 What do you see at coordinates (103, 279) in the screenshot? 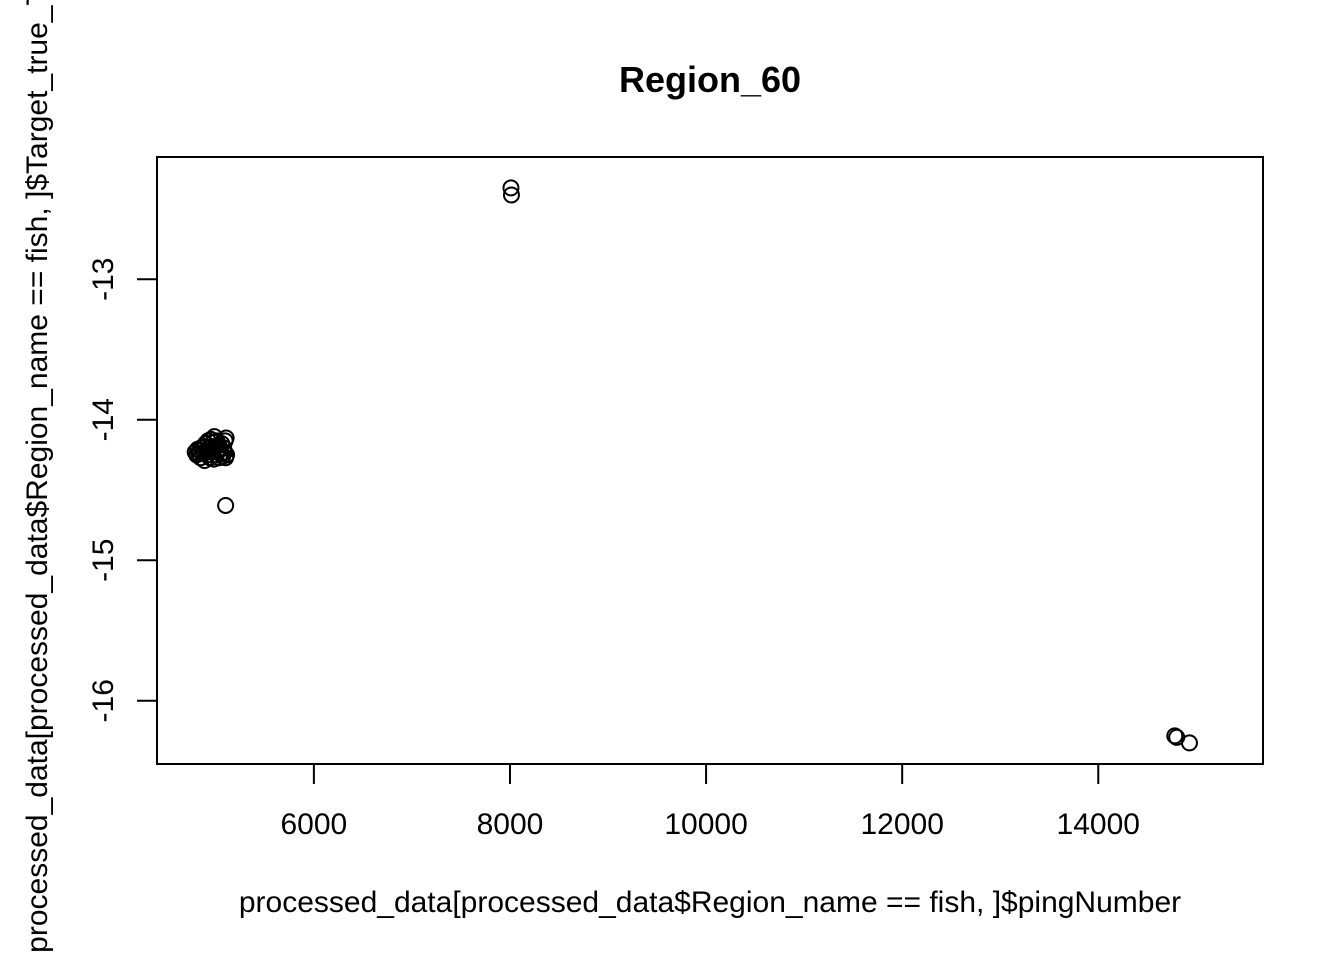
I see `y-tick-label: -13` at bounding box center [103, 279].